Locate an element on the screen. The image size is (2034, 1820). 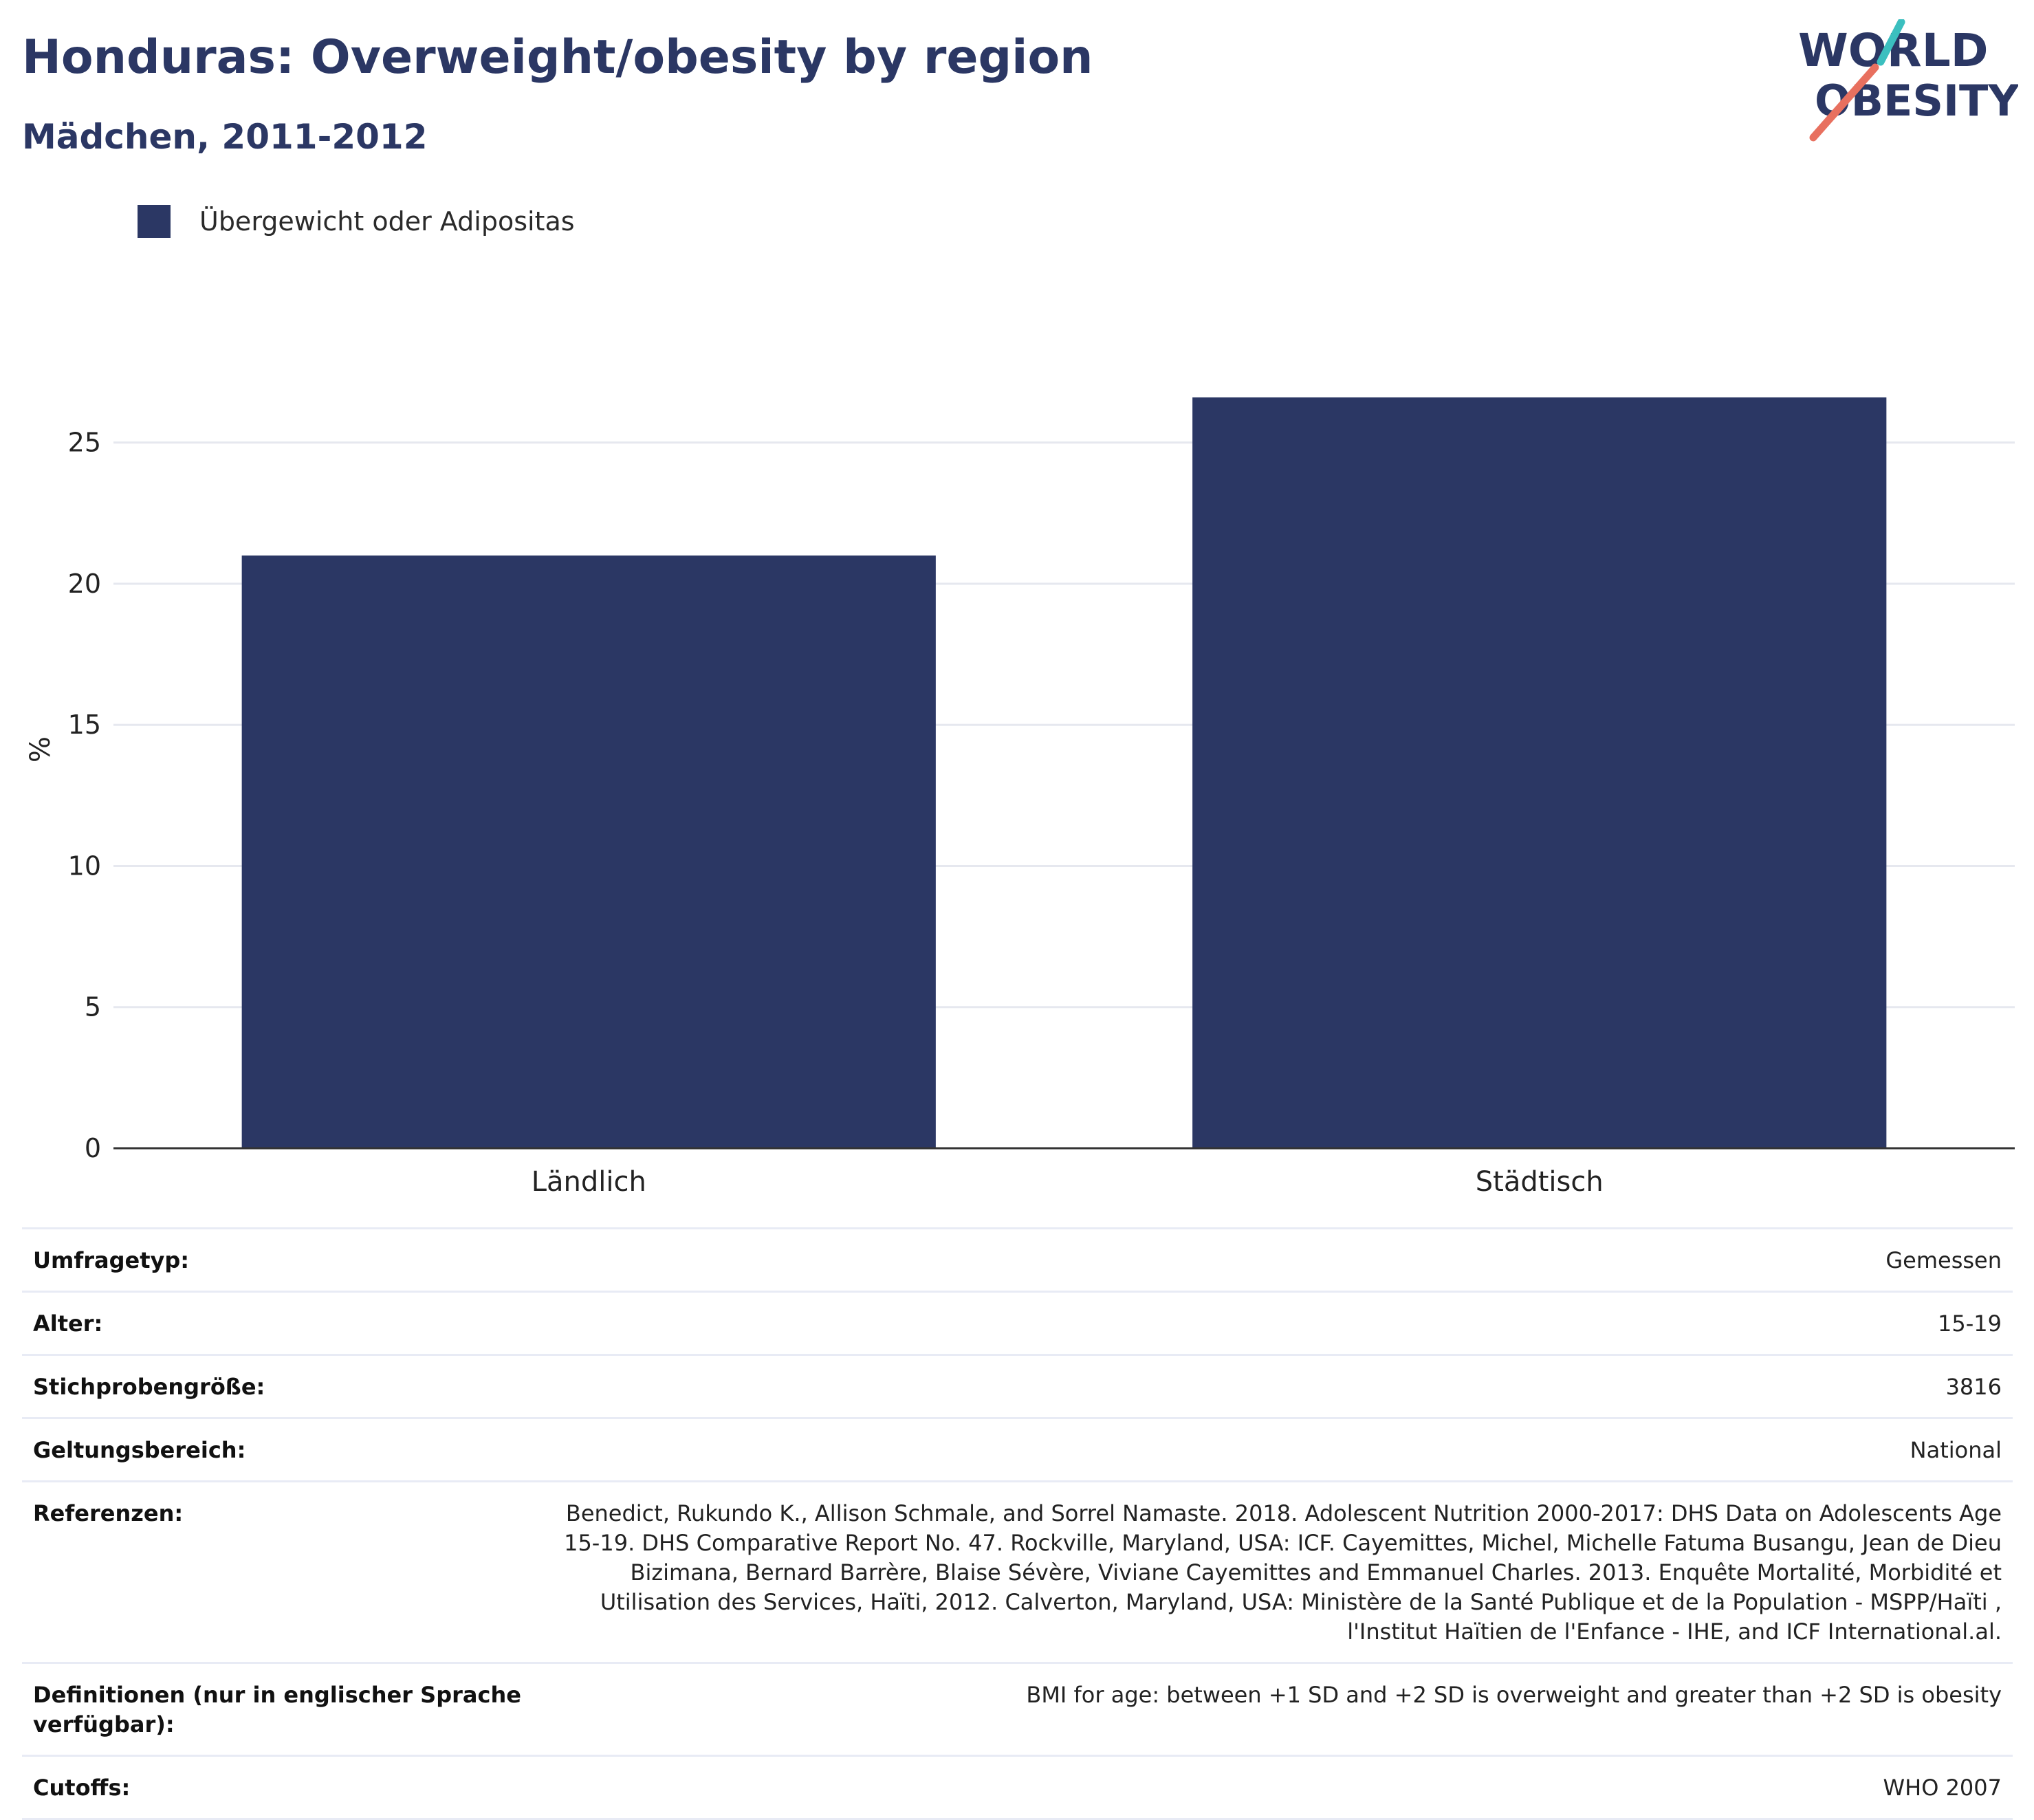
info-label: Alter: is located at coordinates (68, 1324).